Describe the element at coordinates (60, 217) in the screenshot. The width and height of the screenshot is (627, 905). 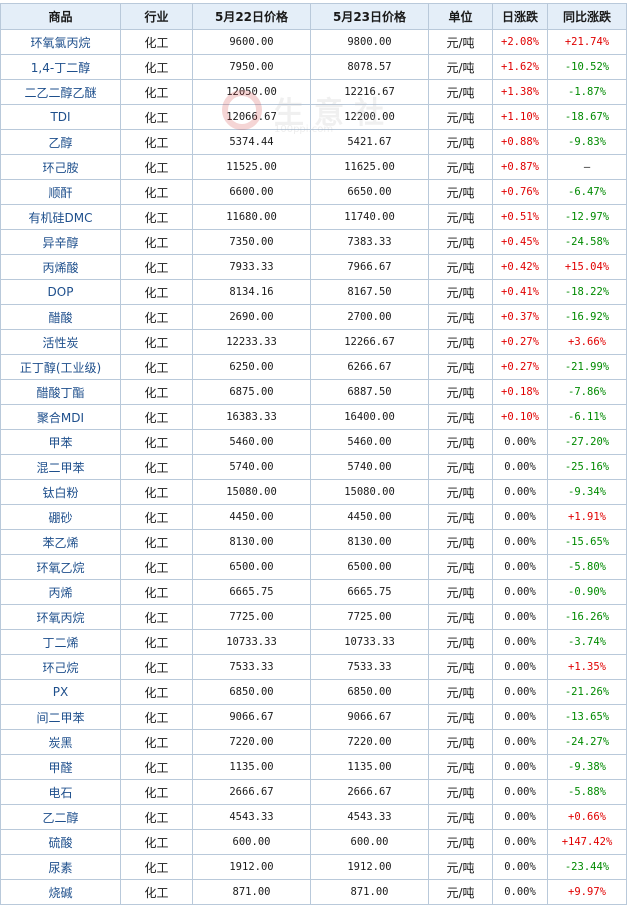
I see `product-name-link: 有机硅DMC` at that location.